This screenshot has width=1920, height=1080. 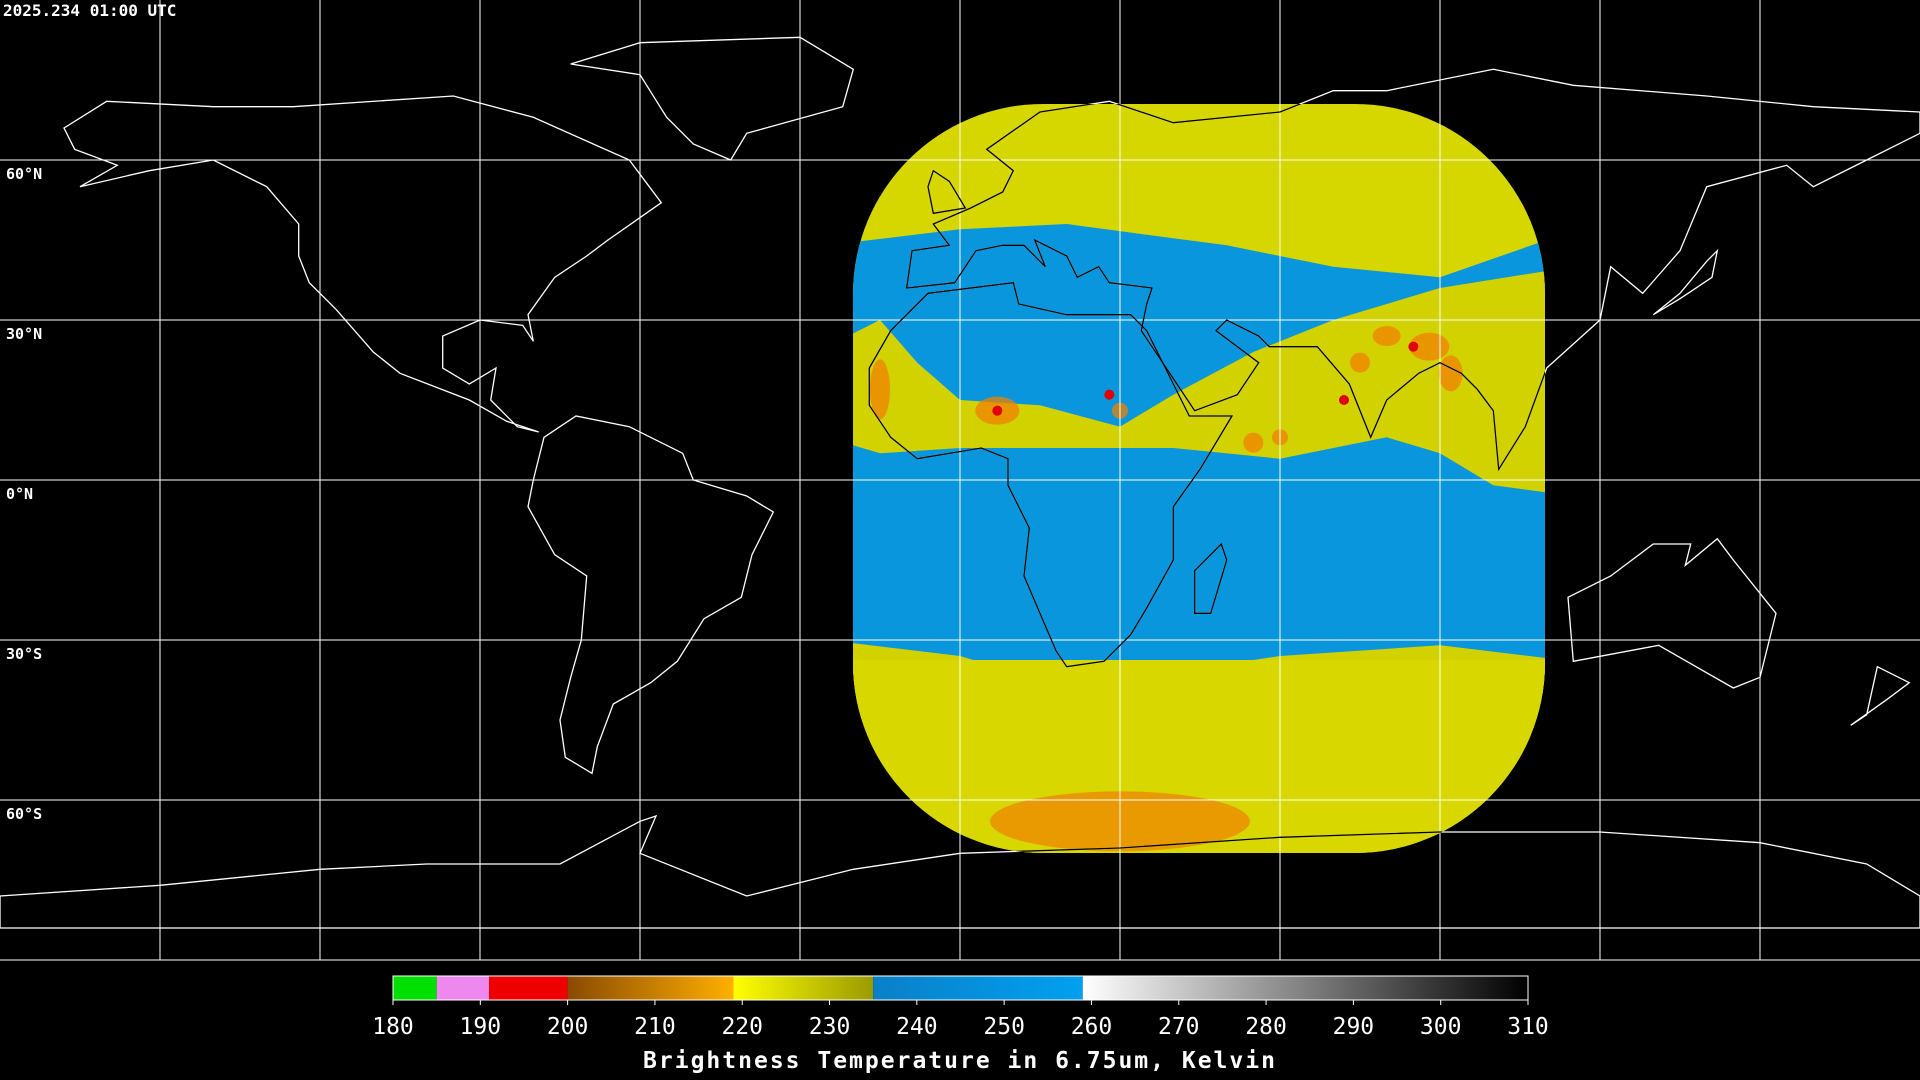 What do you see at coordinates (1004, 1027) in the screenshot?
I see `colorbar-tick-label: 250` at bounding box center [1004, 1027].